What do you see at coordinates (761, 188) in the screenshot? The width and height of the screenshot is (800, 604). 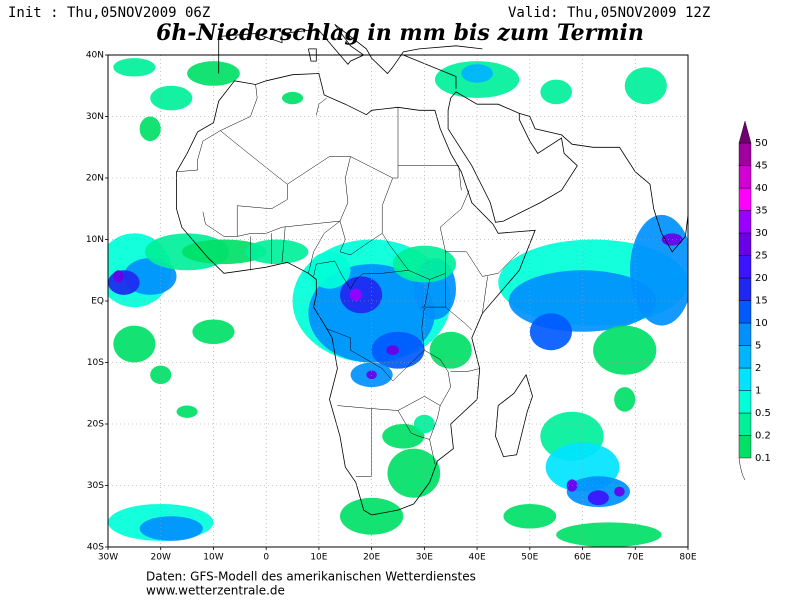 I see `legend-label: 40` at bounding box center [761, 188].